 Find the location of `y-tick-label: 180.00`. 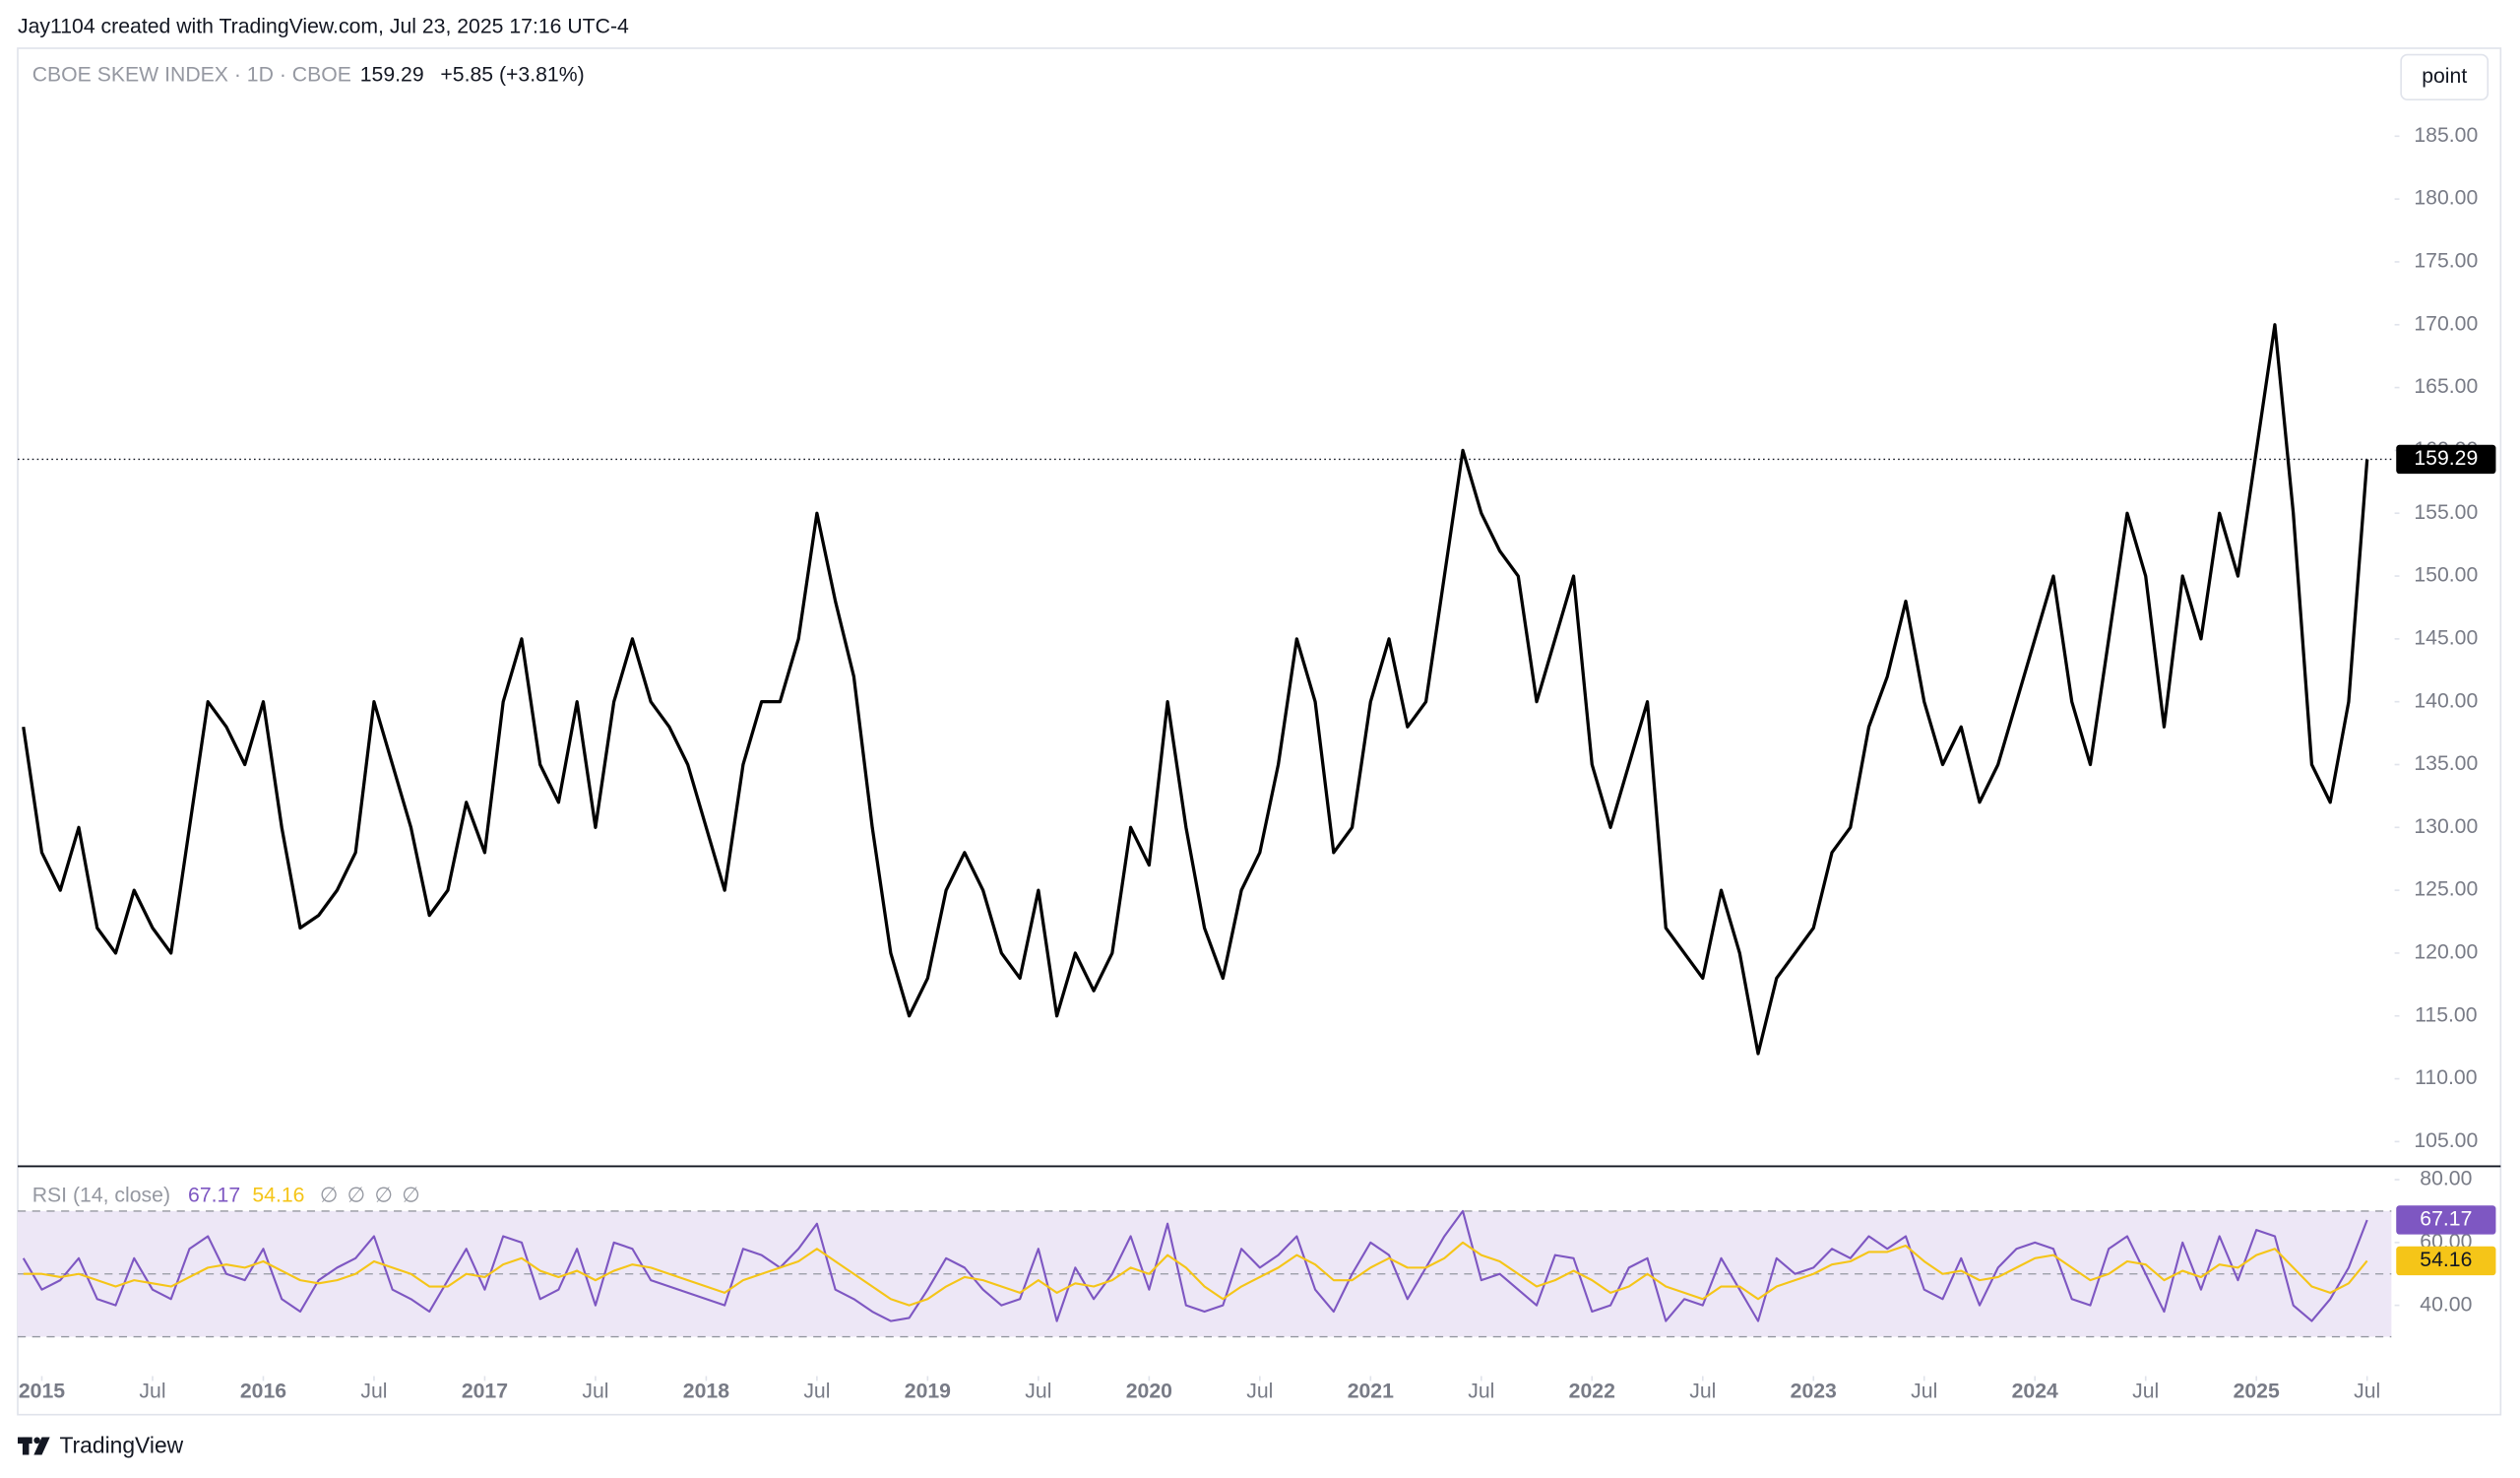

y-tick-label: 180.00 is located at coordinates (2446, 198).